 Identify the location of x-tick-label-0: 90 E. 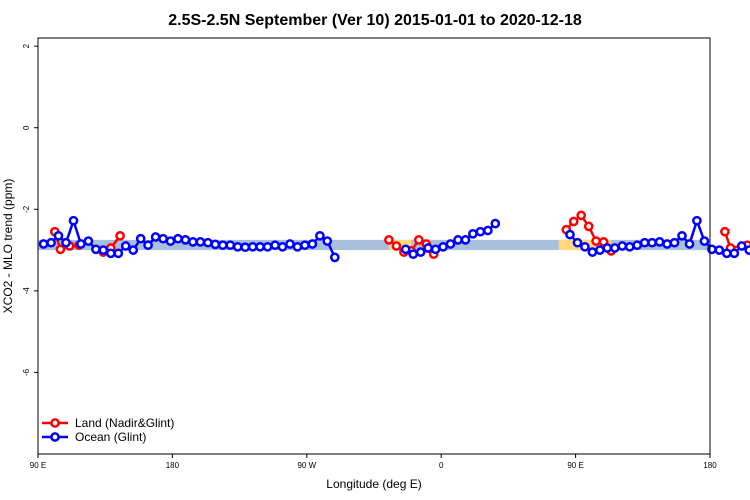
(38, 465).